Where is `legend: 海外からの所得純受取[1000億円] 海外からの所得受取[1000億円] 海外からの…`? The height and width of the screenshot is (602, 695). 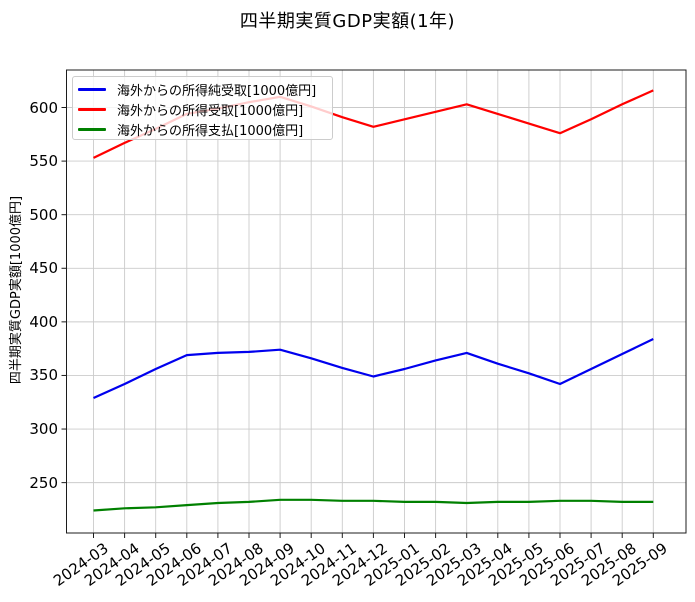
legend: 海外からの所得純受取[1000億円] 海外からの所得受取[1000億円] 海外からの… is located at coordinates (202, 108).